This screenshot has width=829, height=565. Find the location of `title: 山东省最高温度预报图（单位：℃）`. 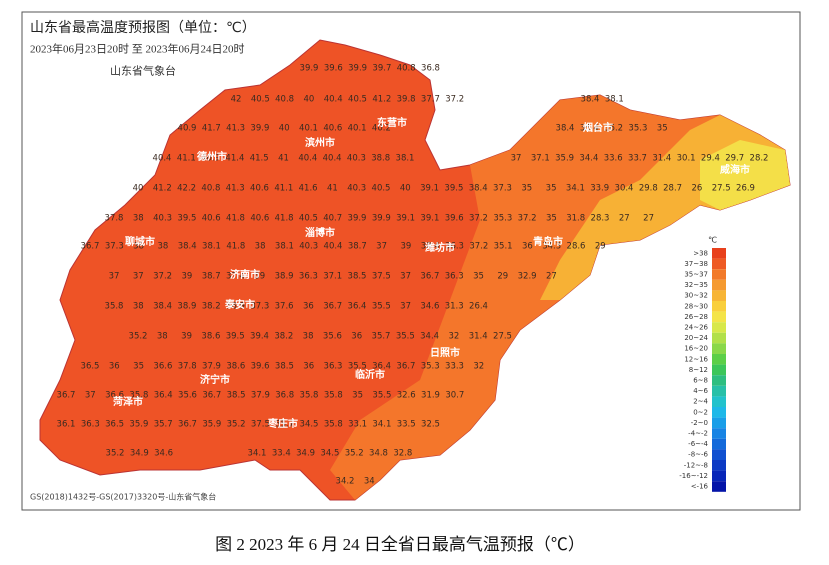

title: 山东省最高温度预报图（单位：℃） is located at coordinates (143, 27).